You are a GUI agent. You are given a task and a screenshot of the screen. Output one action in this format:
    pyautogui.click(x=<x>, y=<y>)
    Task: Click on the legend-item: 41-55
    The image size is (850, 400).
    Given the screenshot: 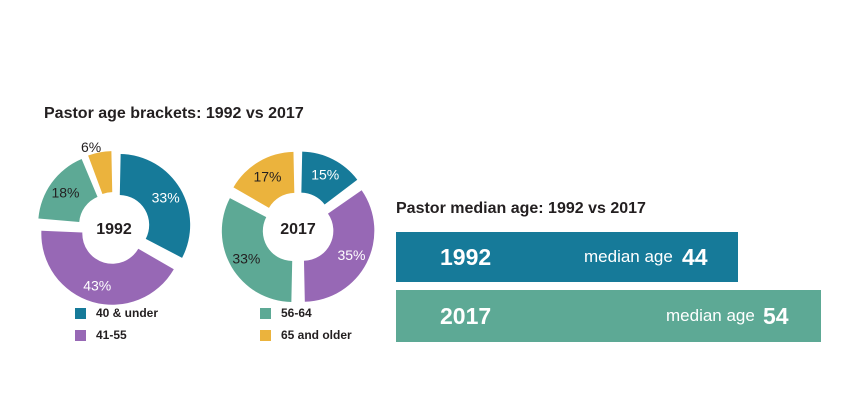 What is the action you would take?
    pyautogui.click(x=116, y=335)
    